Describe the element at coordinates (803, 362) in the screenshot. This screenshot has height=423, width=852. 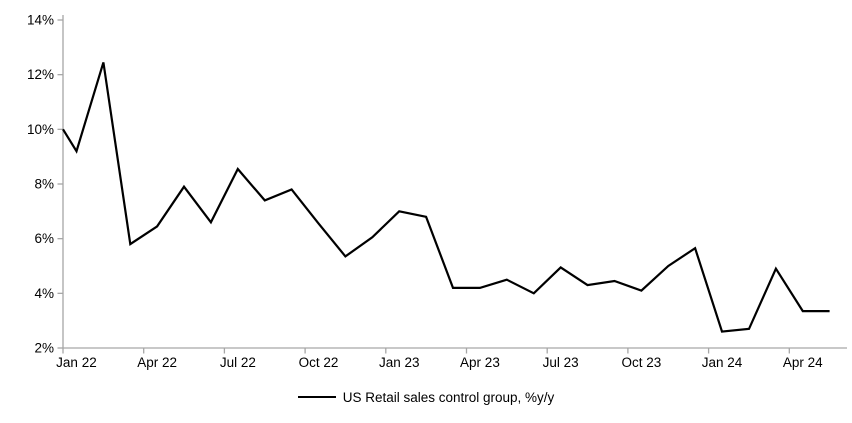
I see `x-tick-label: Apr 24` at that location.